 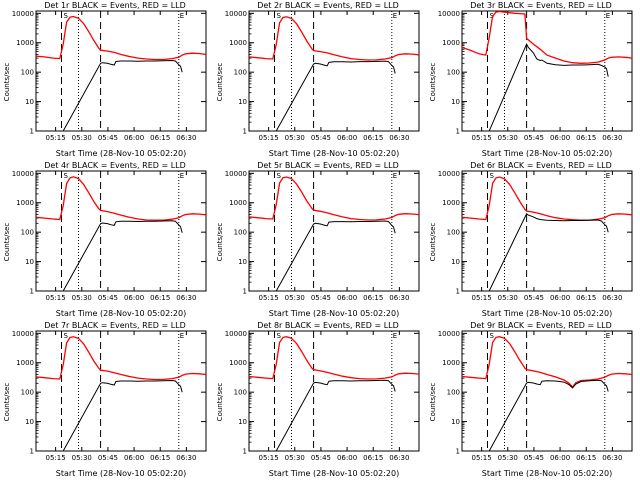 What do you see at coordinates (328, 165) in the screenshot?
I see `chart-title: Det 5r BLACK = Events, RED = LLD` at bounding box center [328, 165].